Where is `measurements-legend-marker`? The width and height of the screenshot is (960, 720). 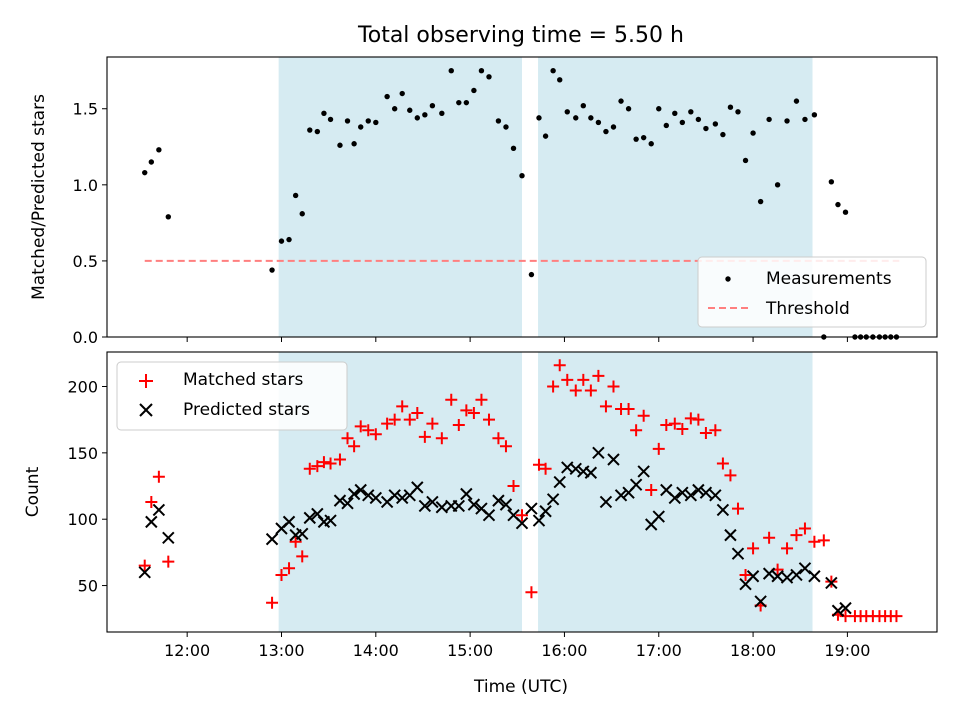 measurements-legend-marker is located at coordinates (728, 279).